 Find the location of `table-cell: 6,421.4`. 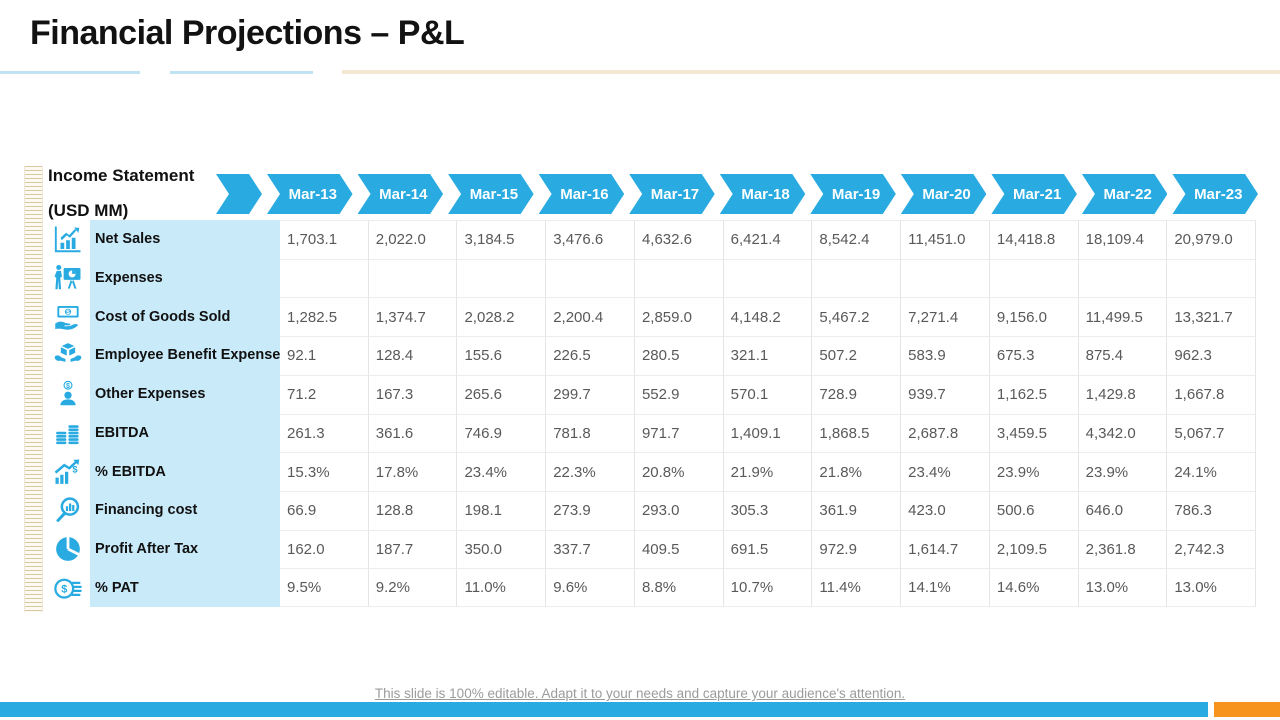

table-cell: 6,421.4 is located at coordinates (768, 239).